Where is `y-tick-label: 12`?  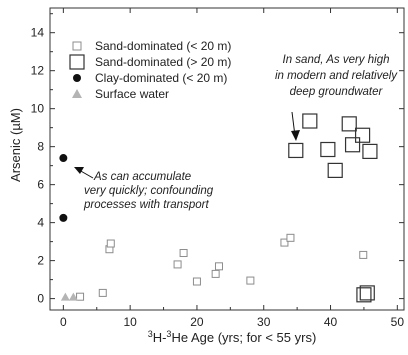
y-tick-label: 12 is located at coordinates (38, 71).